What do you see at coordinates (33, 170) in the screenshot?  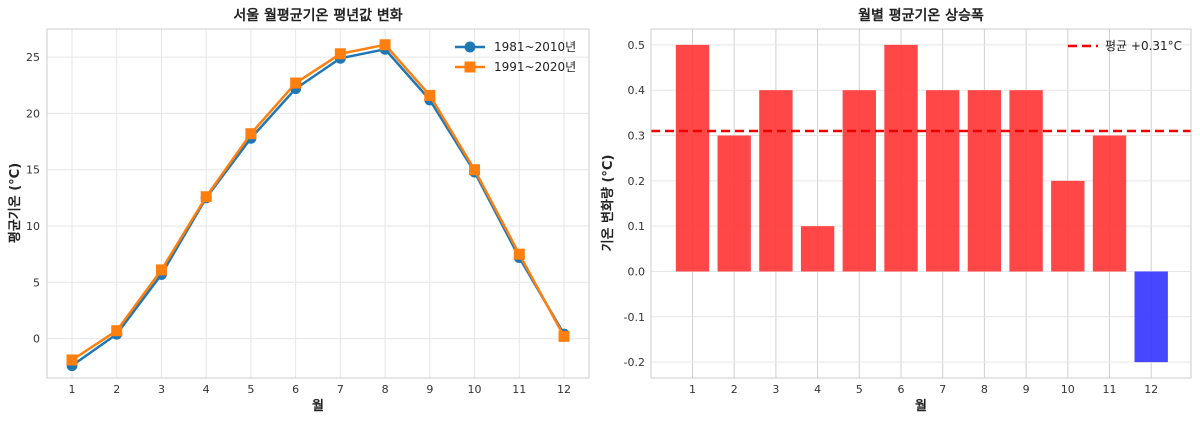 I see `left-y-tick-label: 15` at bounding box center [33, 170].